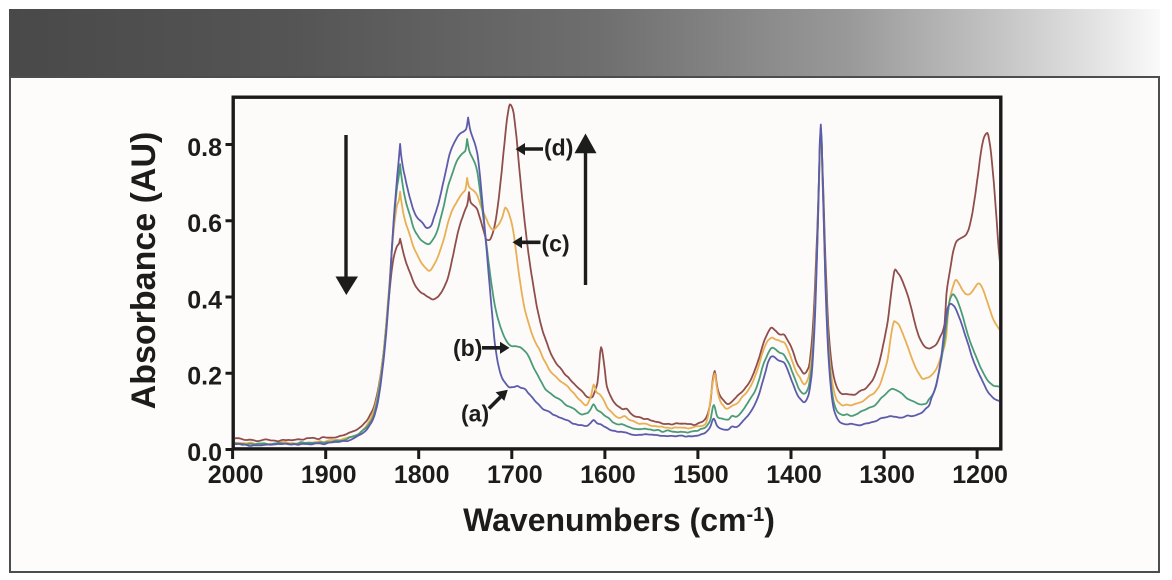 The height and width of the screenshot is (580, 1172). I want to click on svg-text: 1300, so click(887, 475).